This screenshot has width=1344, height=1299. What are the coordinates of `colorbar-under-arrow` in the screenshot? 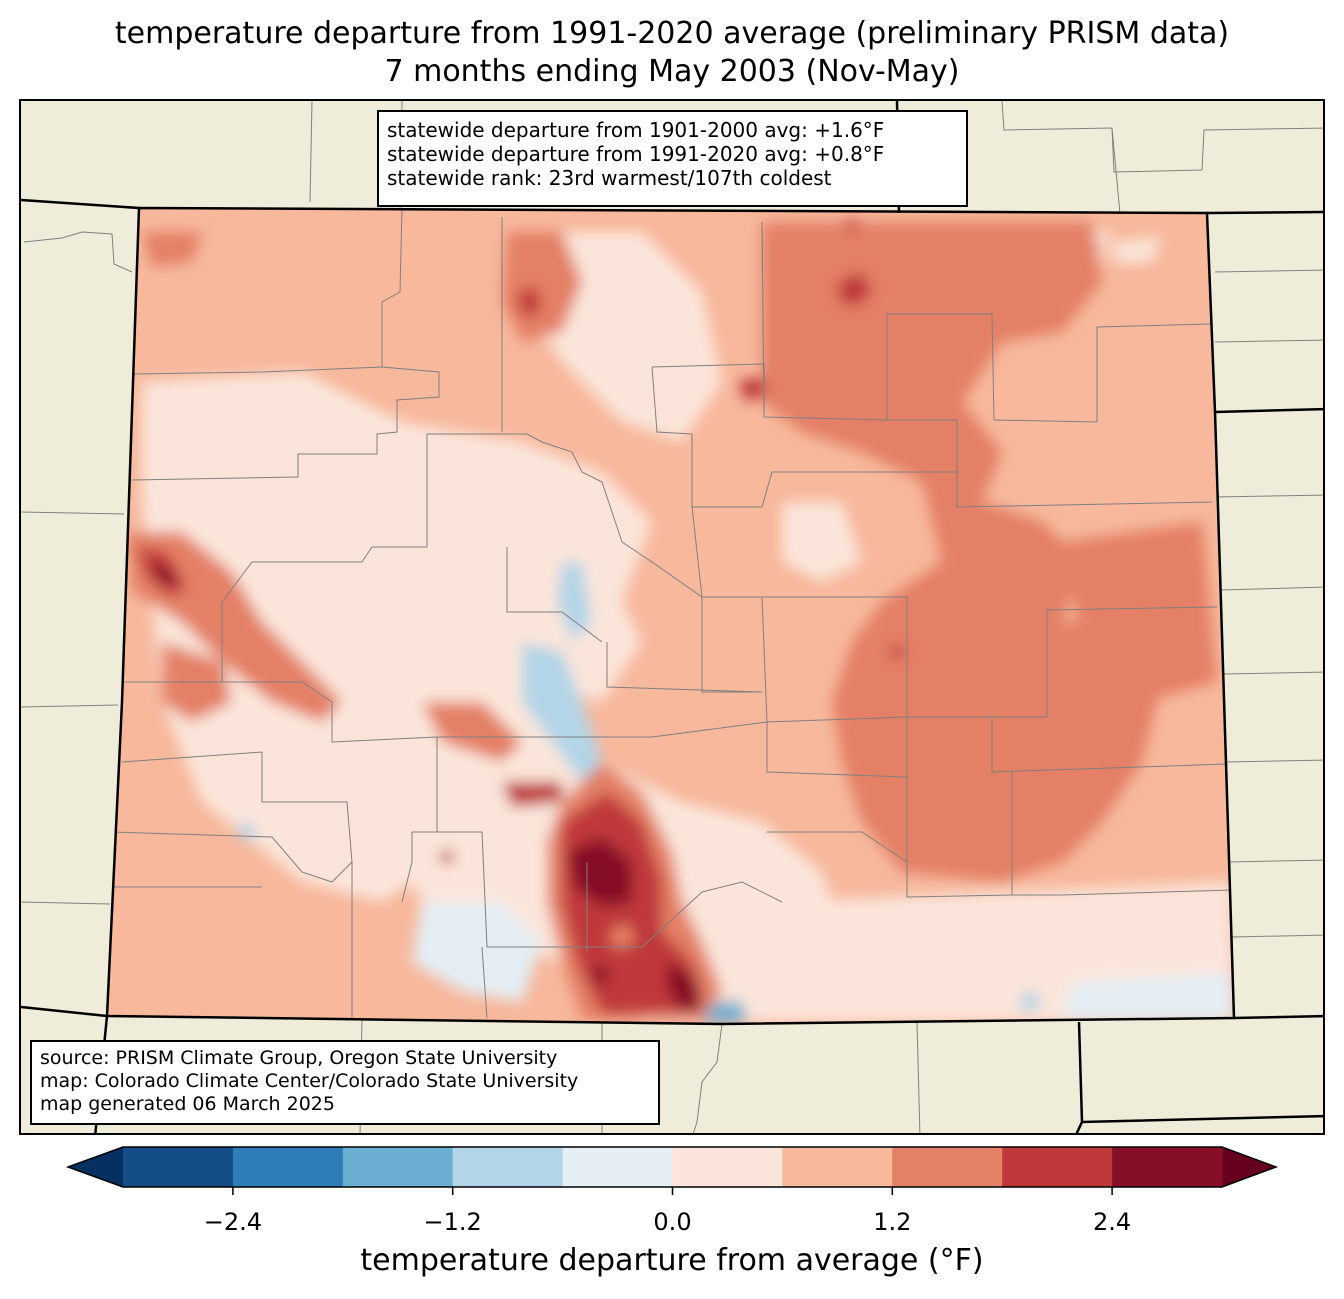 It's located at (95, 1167).